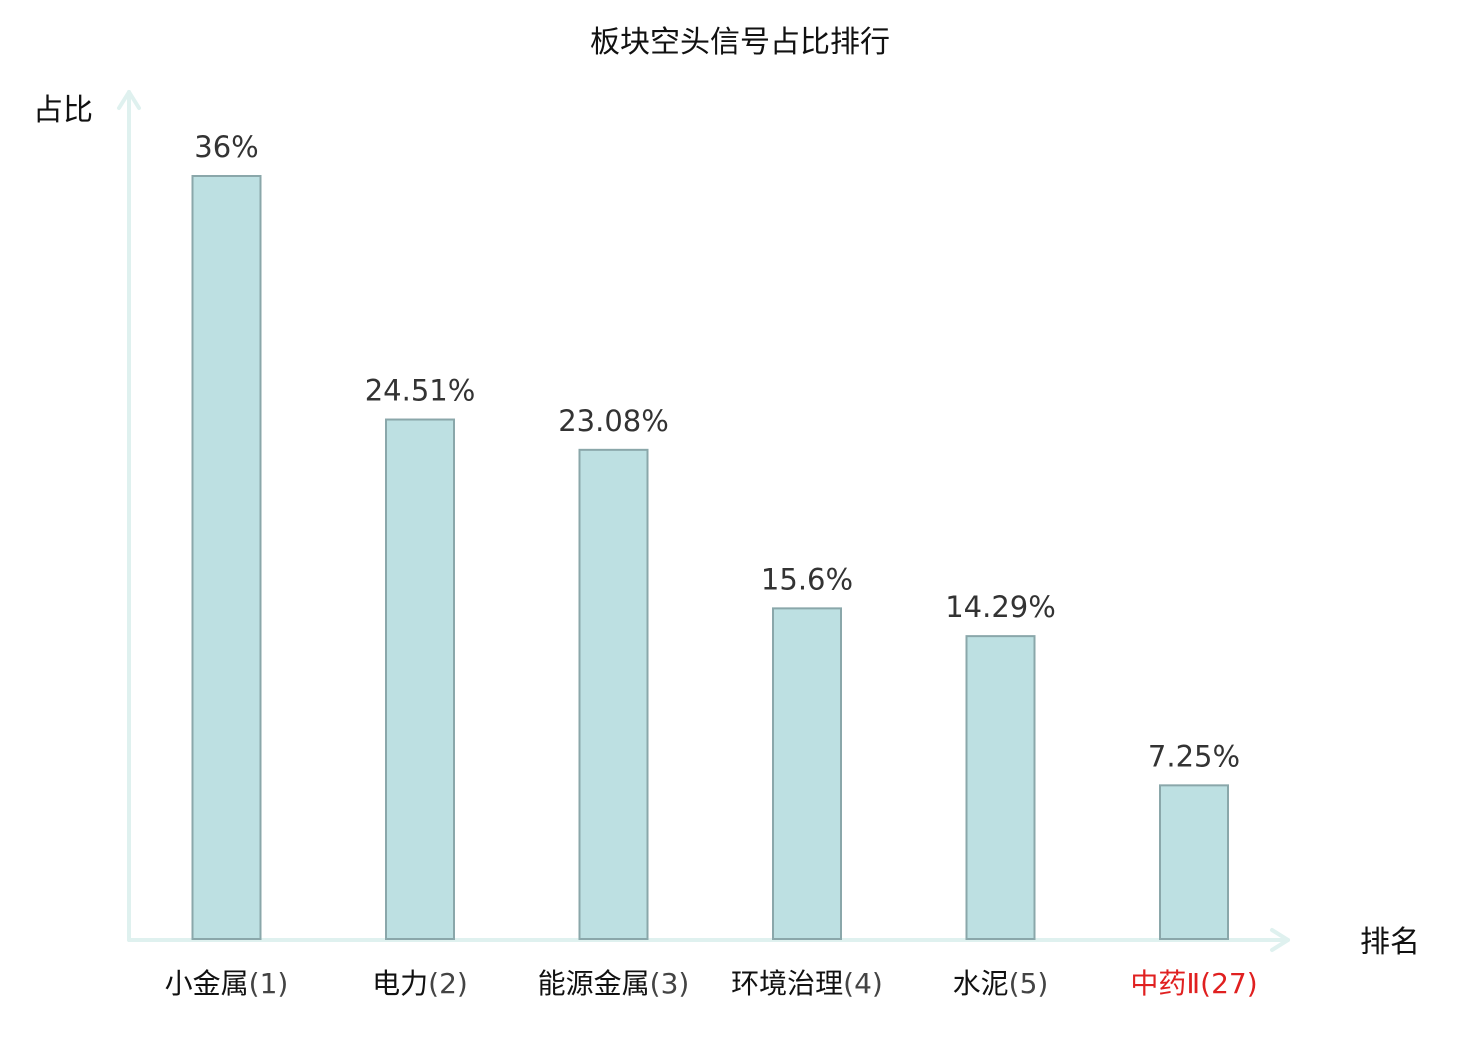 The width and height of the screenshot is (1480, 1040). Describe the element at coordinates (1390, 942) in the screenshot. I see `x-axis-label: 排名` at that location.